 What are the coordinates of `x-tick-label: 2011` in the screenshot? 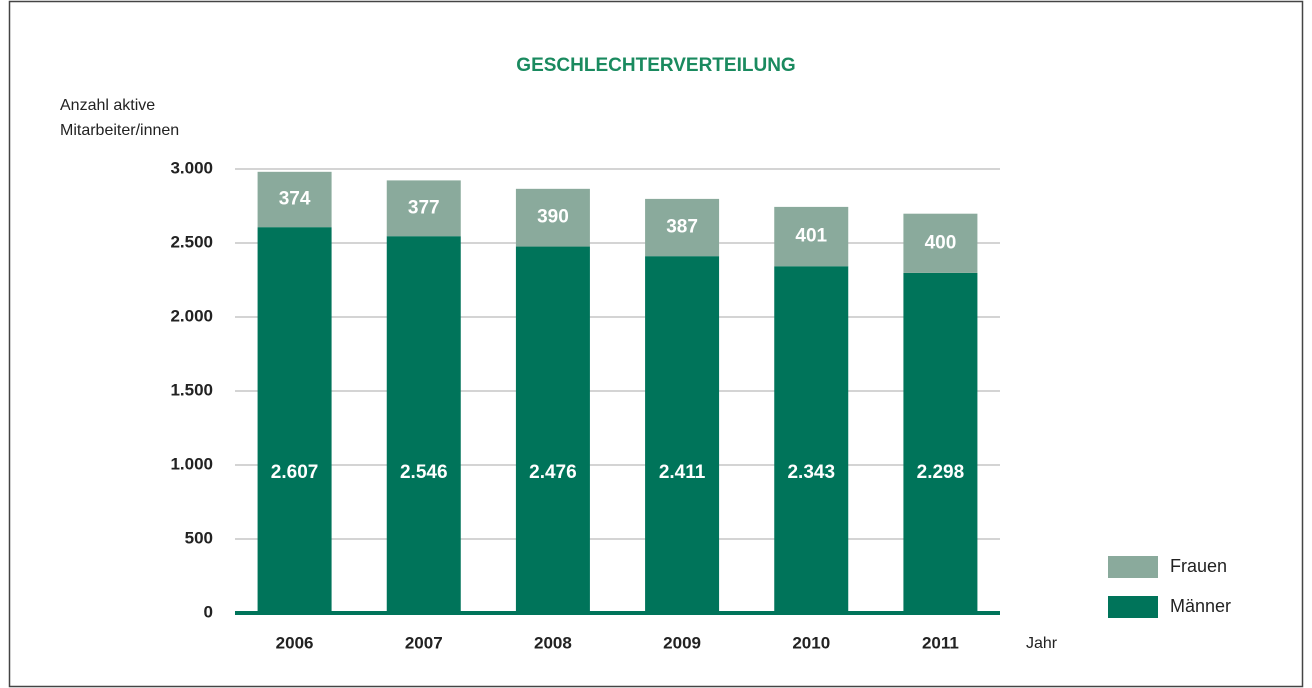 It's located at (940, 642).